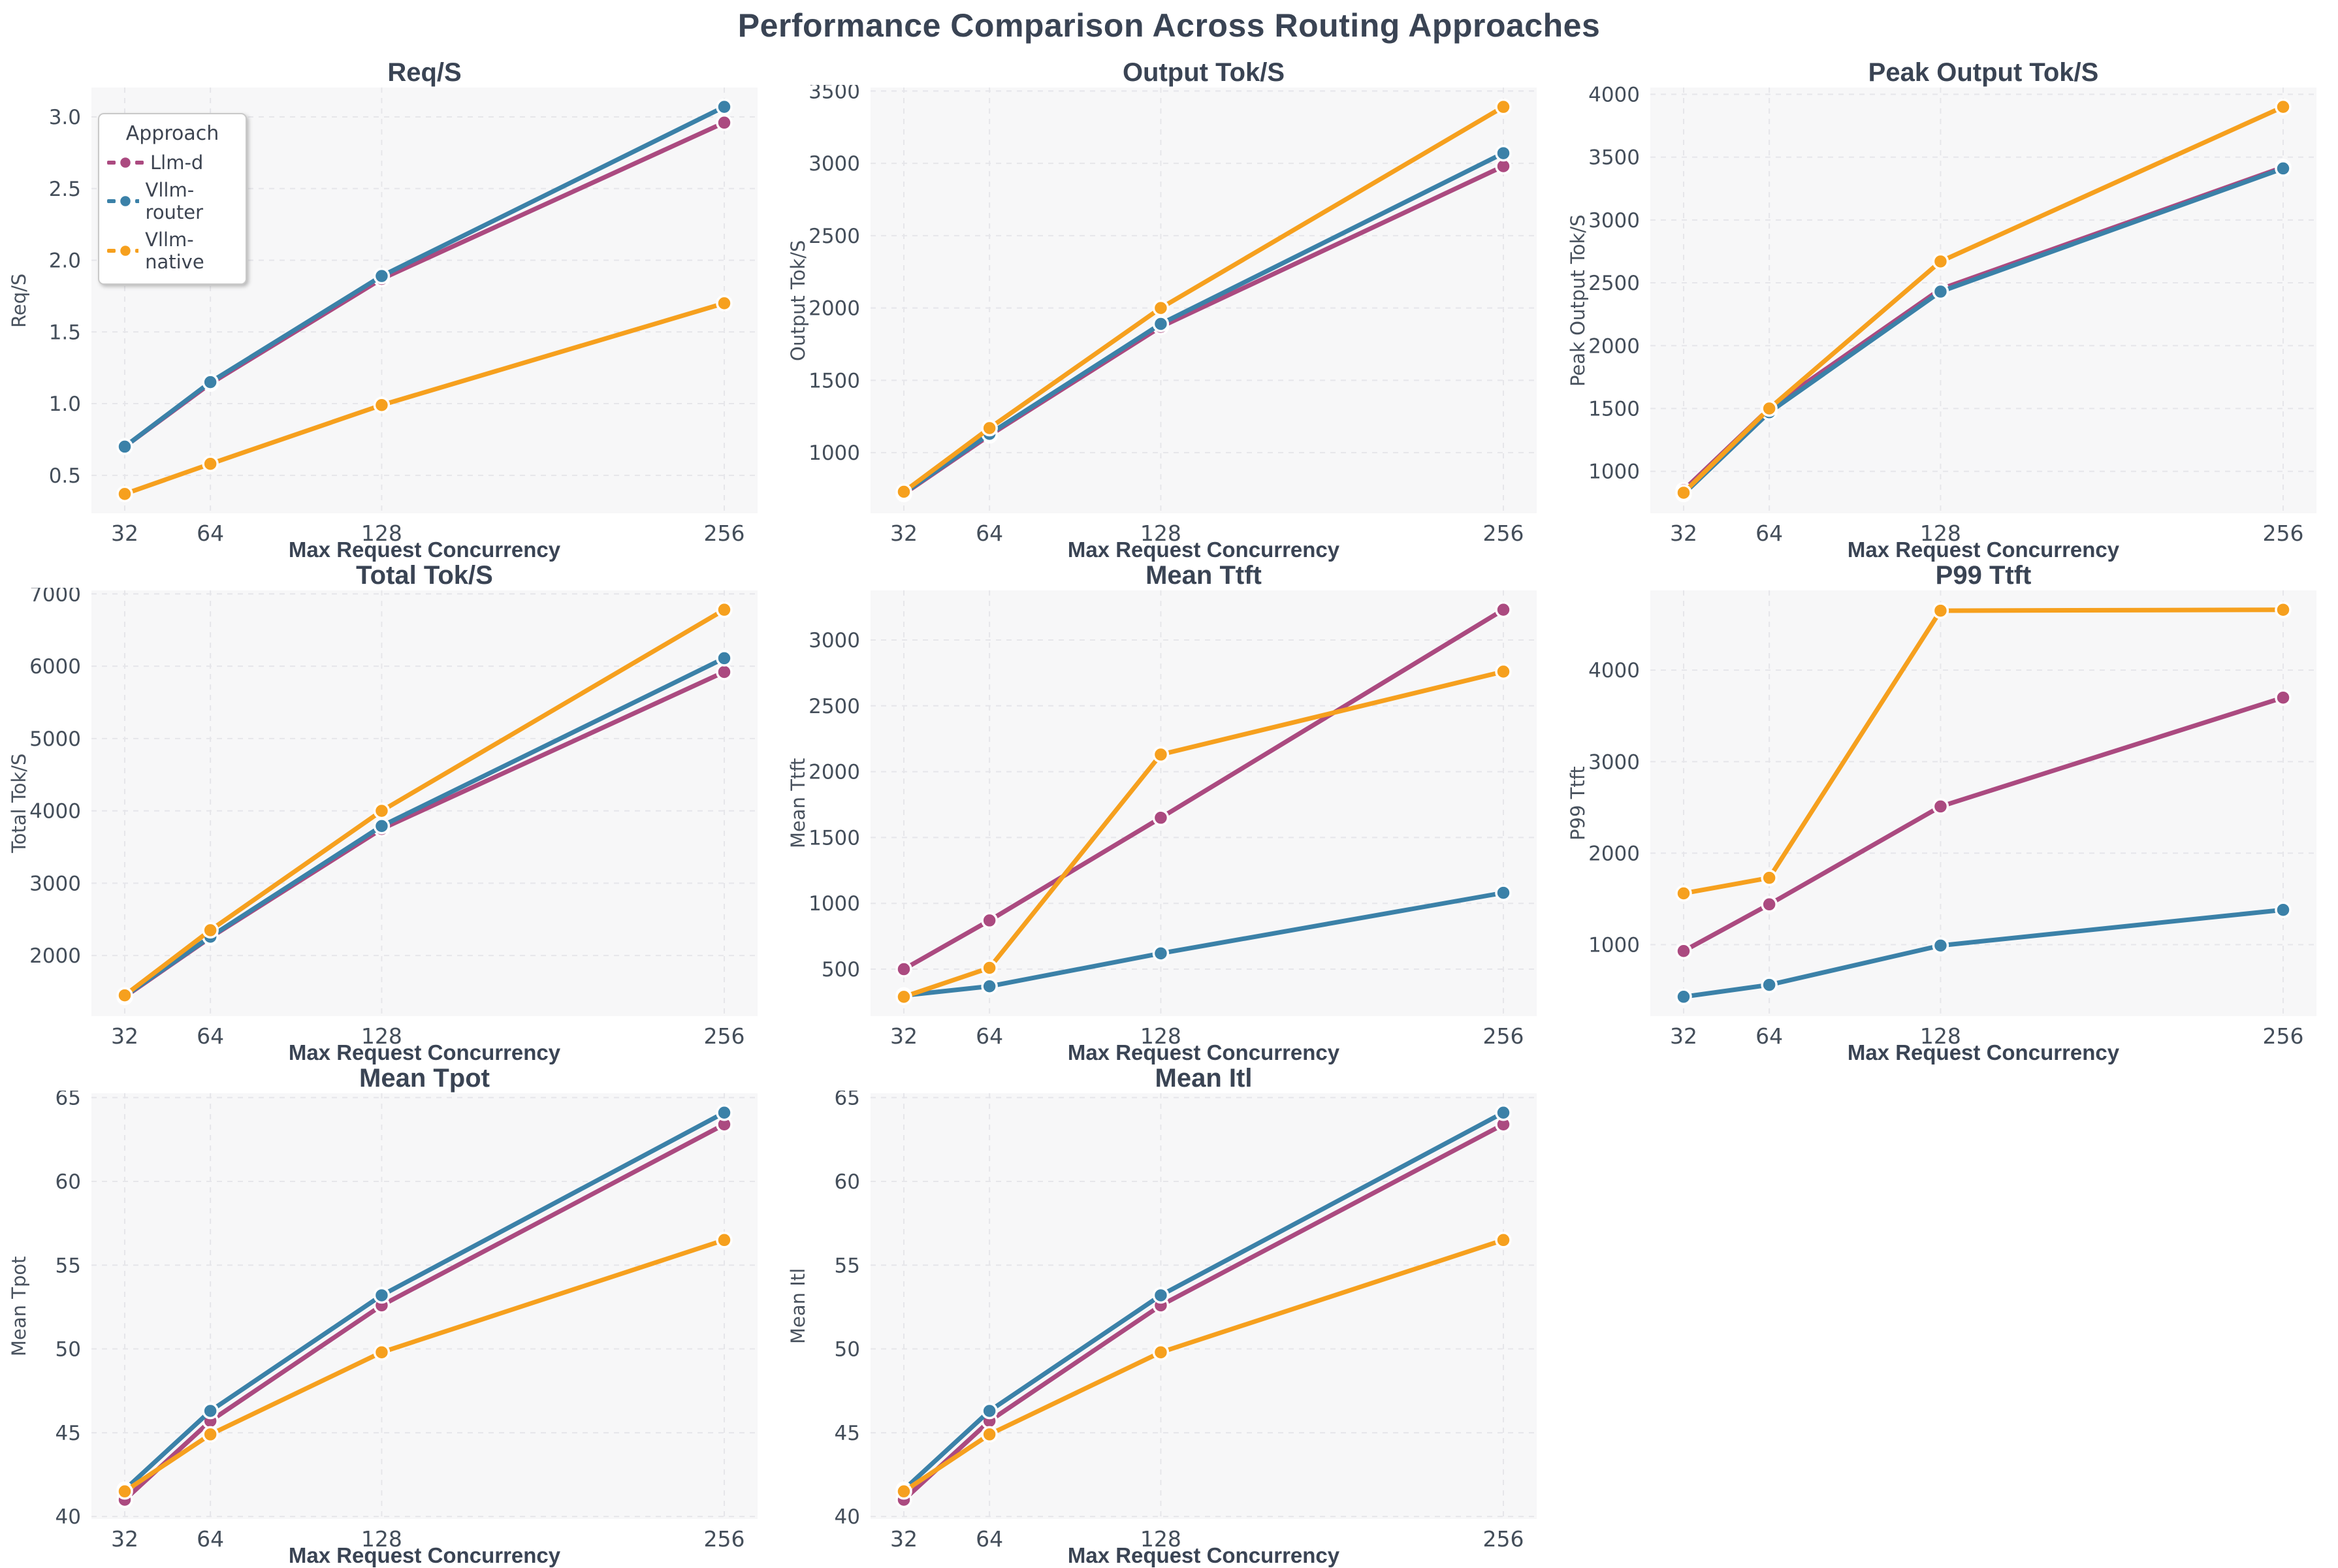 The image size is (2338, 1568). Describe the element at coordinates (1983, 1052) in the screenshot. I see `x-axis-label-p99-ttft: Max Request Concurrency` at that location.